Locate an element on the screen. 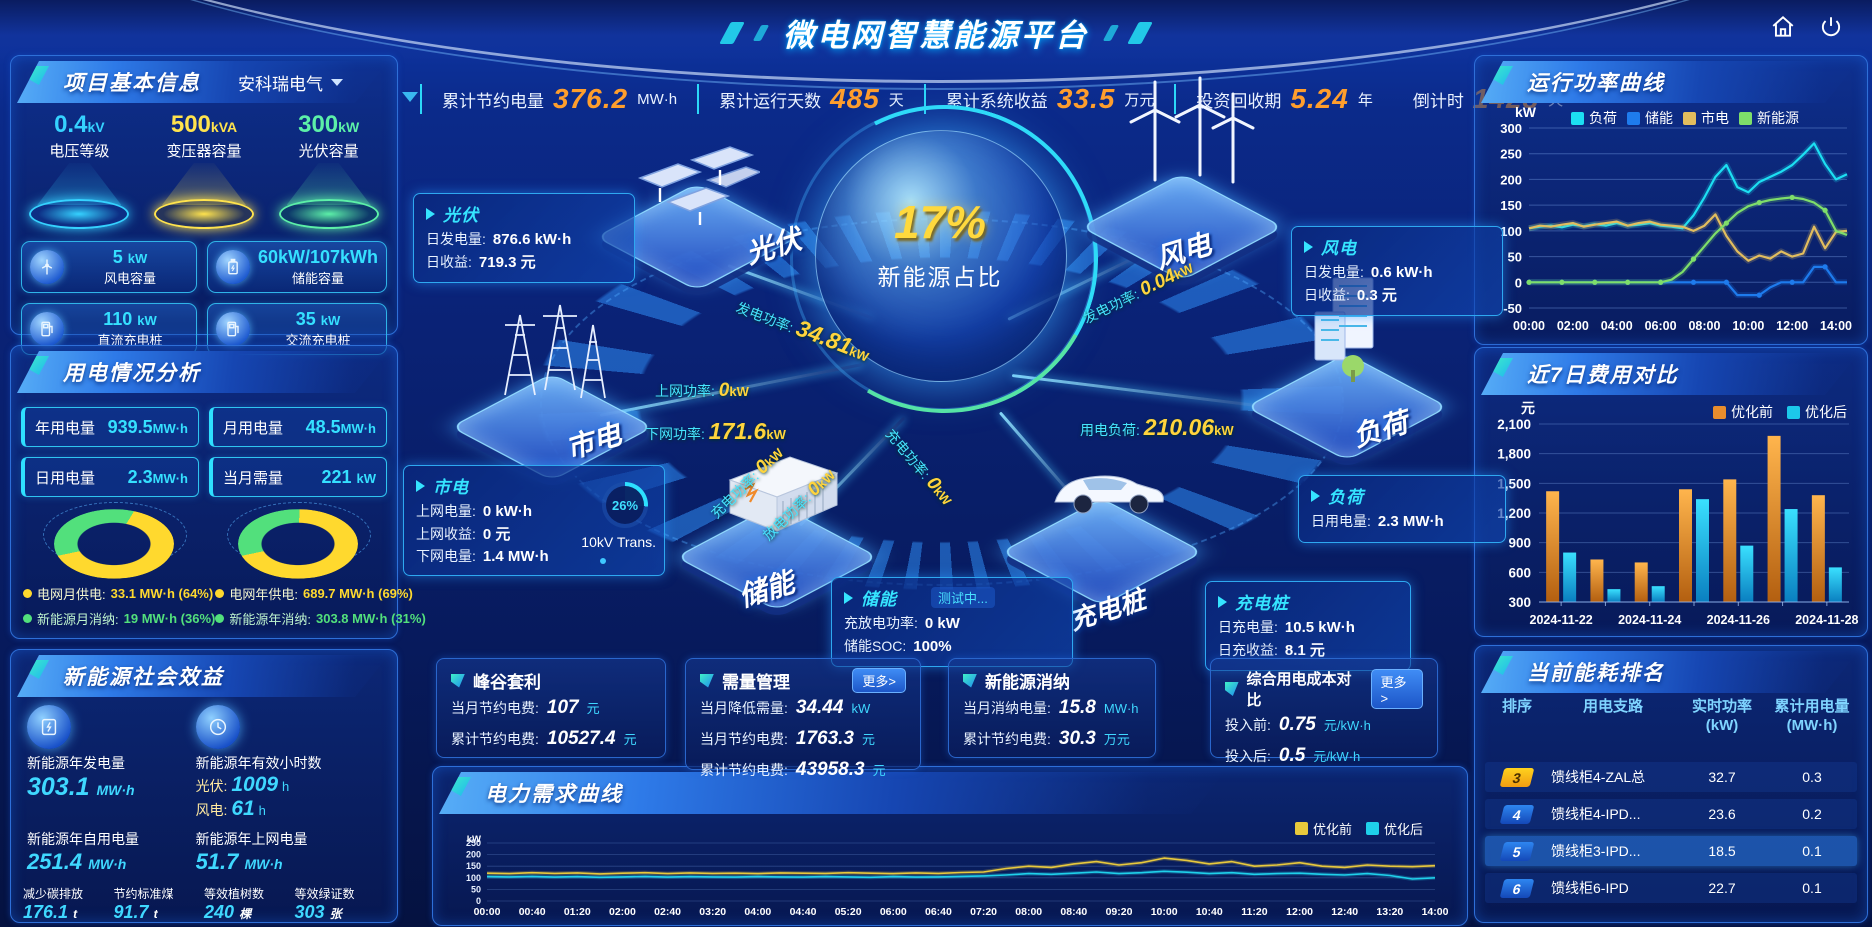  clock-icon is located at coordinates (217, 727).